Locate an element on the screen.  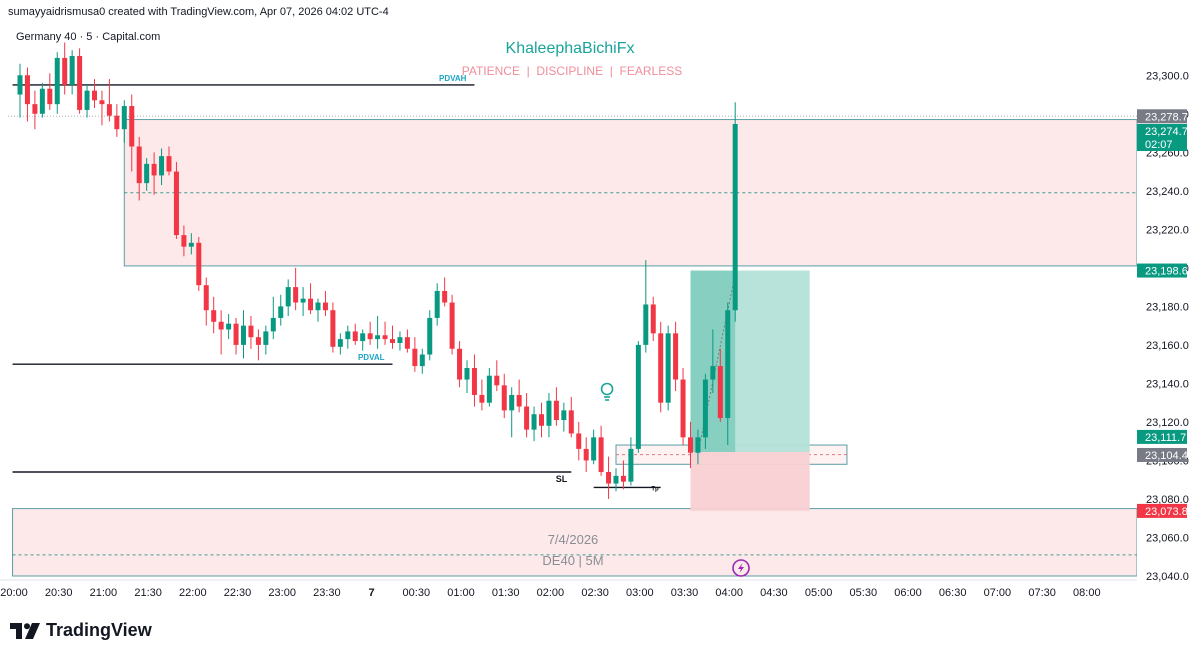
x-tick-label: 06:00 is located at coordinates (908, 593).